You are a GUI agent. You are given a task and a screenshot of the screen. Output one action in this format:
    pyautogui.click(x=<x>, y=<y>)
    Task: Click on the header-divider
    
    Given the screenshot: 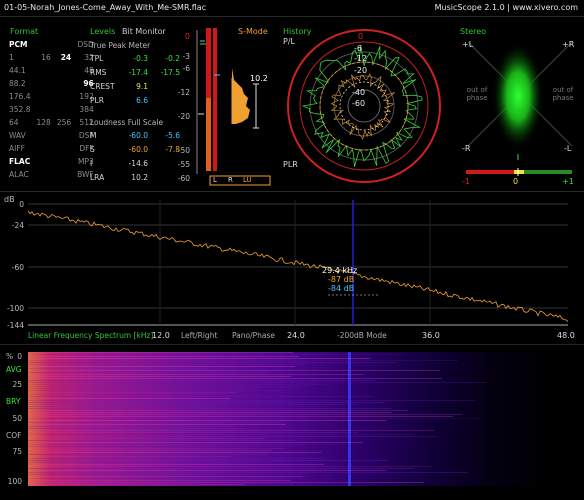 What is the action you would take?
    pyautogui.click(x=292, y=16)
    